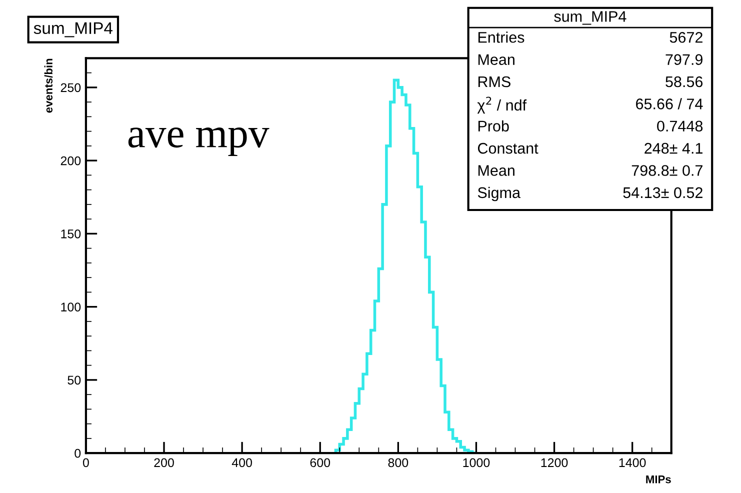  Describe the element at coordinates (476, 463) in the screenshot. I see `x-tick-label: 1000` at that location.